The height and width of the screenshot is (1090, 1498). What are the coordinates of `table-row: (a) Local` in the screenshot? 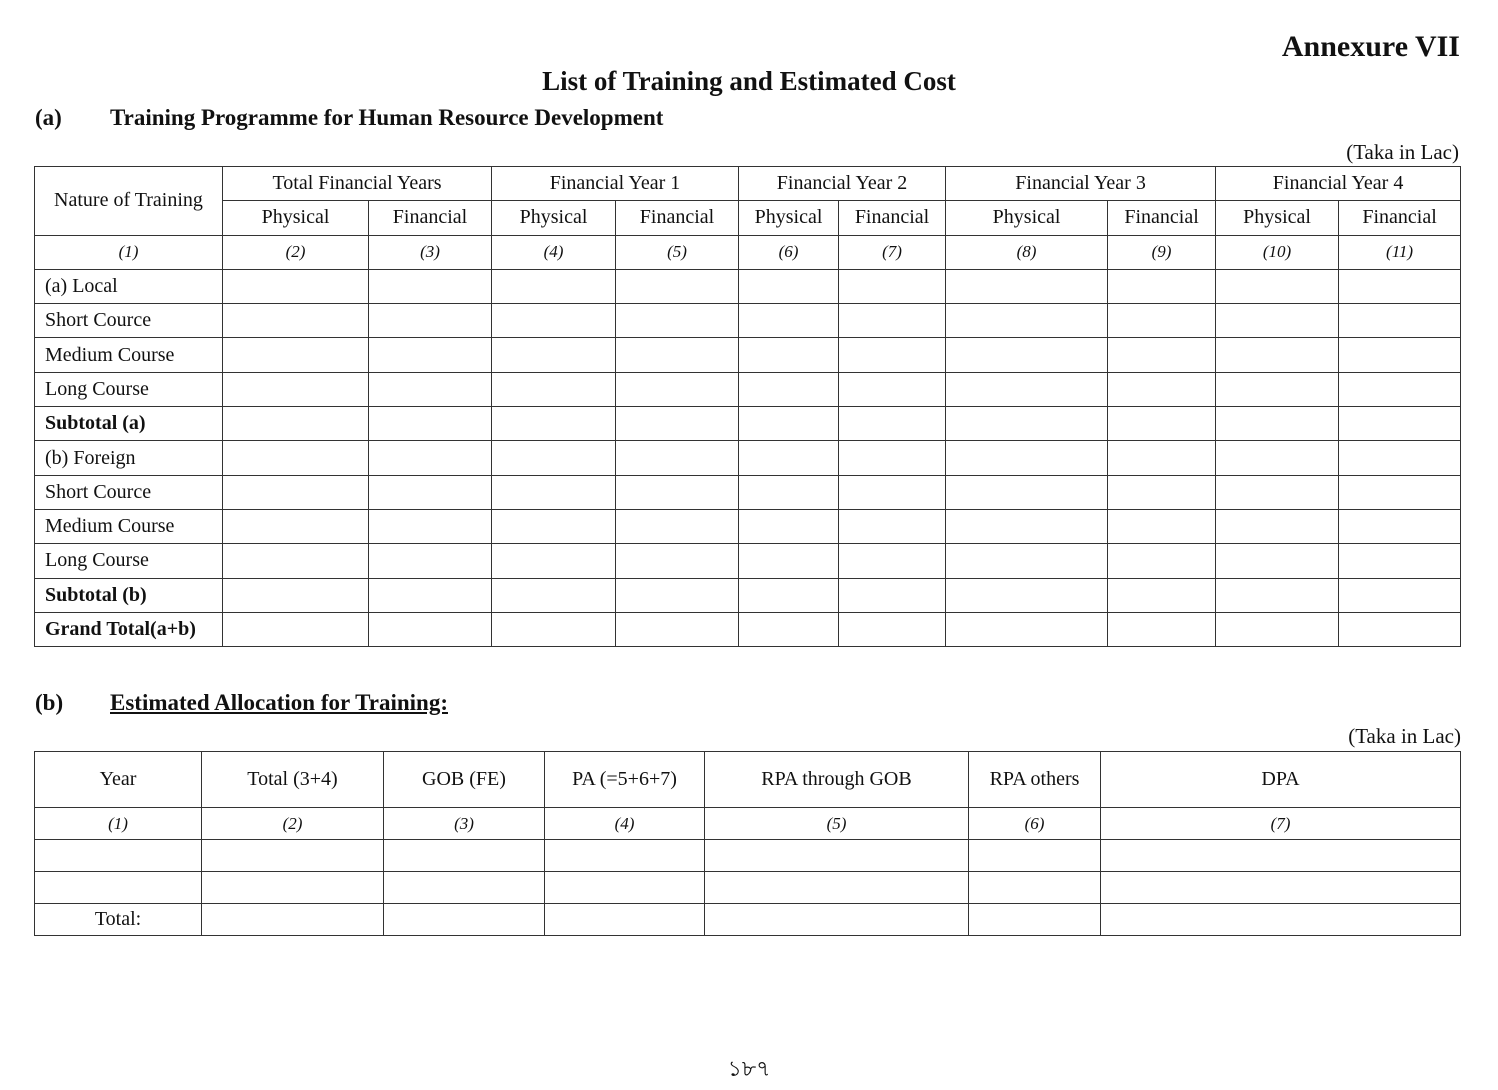 It's located at (748, 286).